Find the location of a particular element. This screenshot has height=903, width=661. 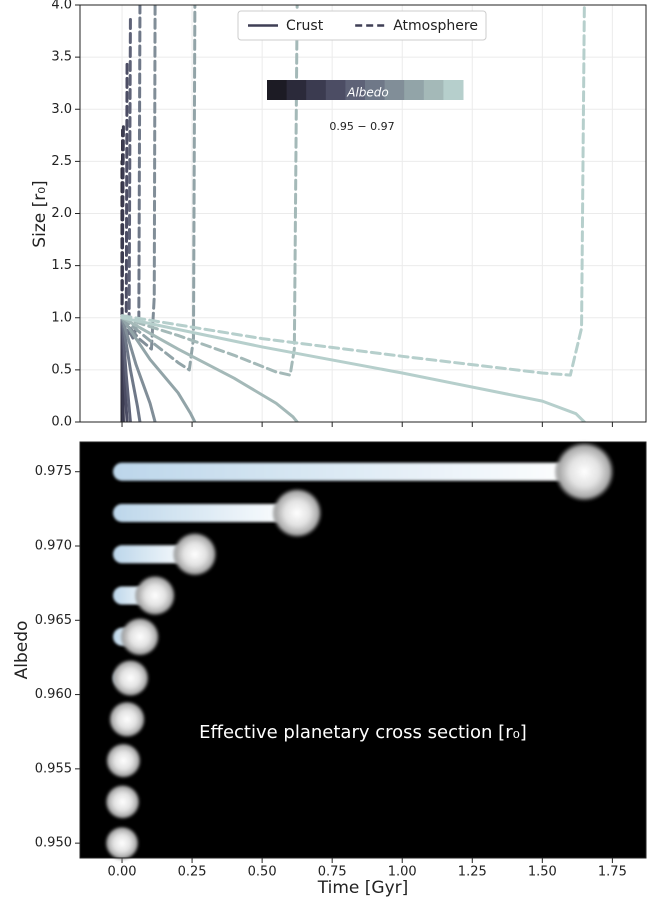

annotation: Effective planetary cross section [r₀] is located at coordinates (363, 732).